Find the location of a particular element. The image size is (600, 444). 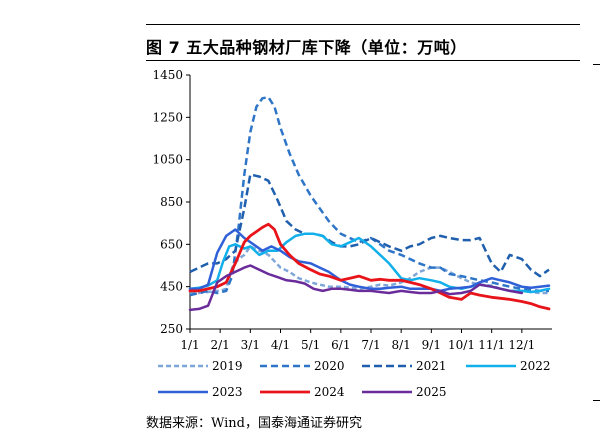

x-tick-label: 7/1 is located at coordinates (370, 345).